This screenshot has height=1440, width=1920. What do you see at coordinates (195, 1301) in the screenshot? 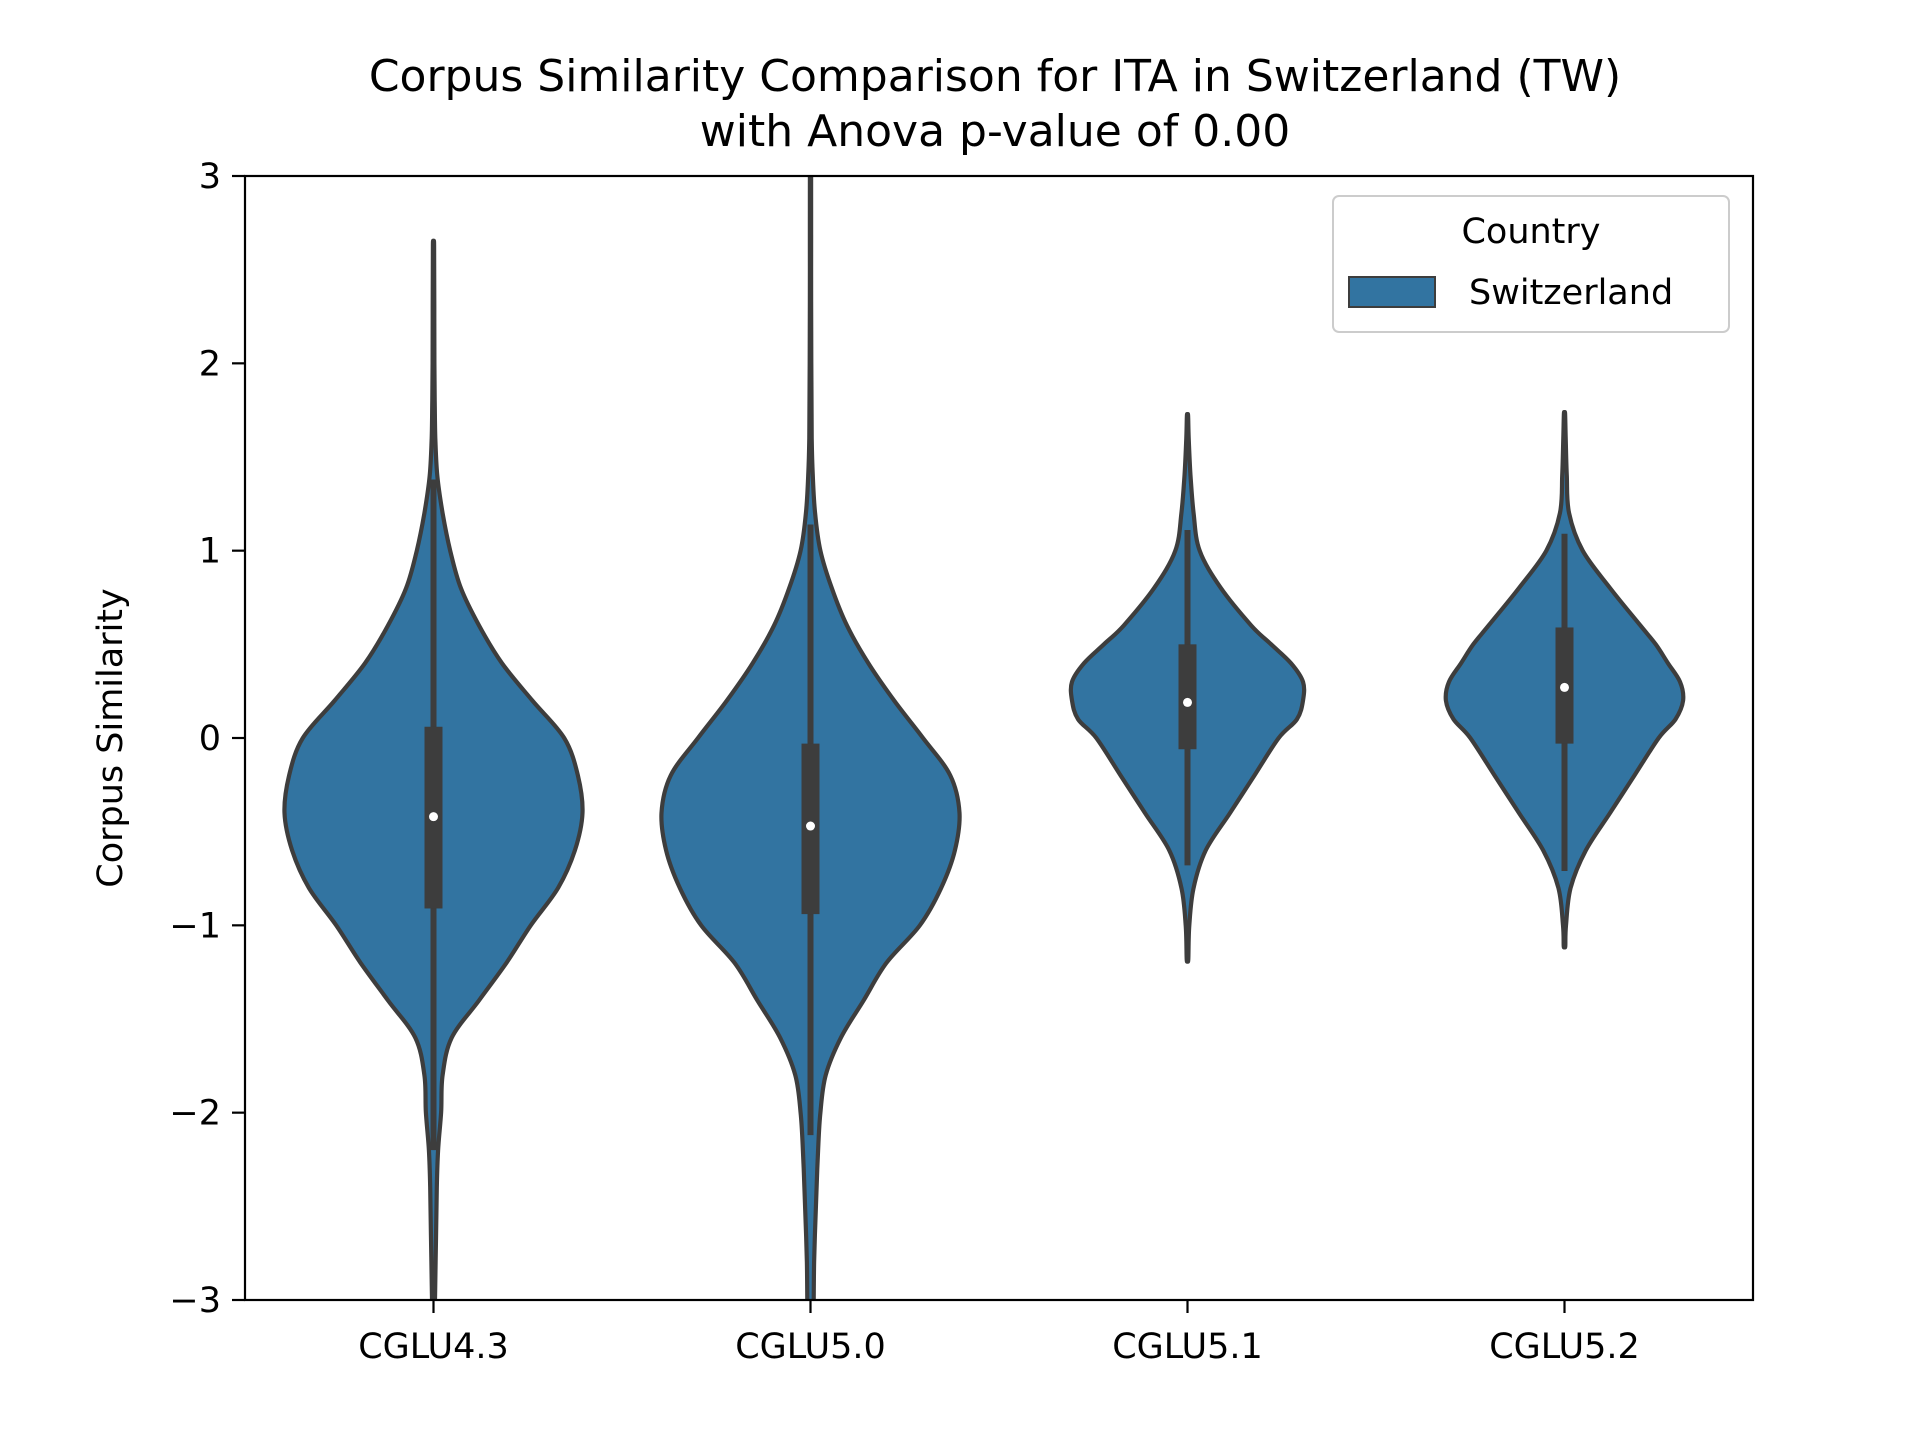
I see `y-tick-label: −3` at bounding box center [195, 1301].